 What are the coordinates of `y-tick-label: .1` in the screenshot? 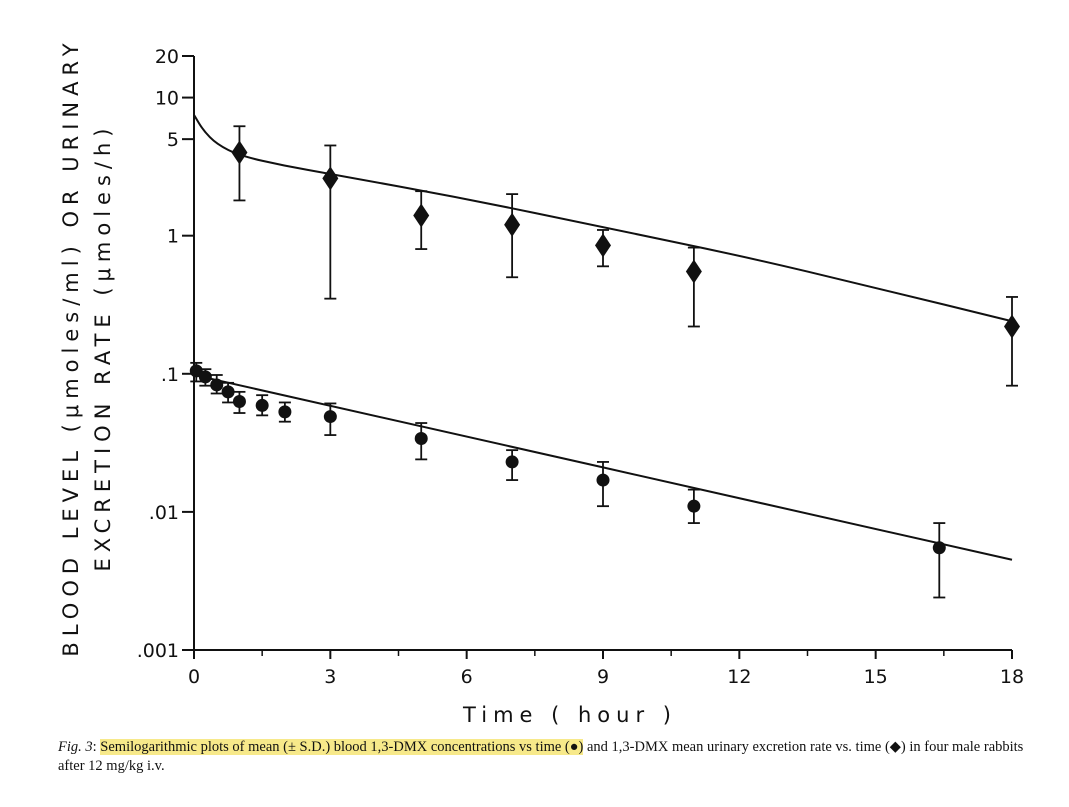 It's located at (170, 375).